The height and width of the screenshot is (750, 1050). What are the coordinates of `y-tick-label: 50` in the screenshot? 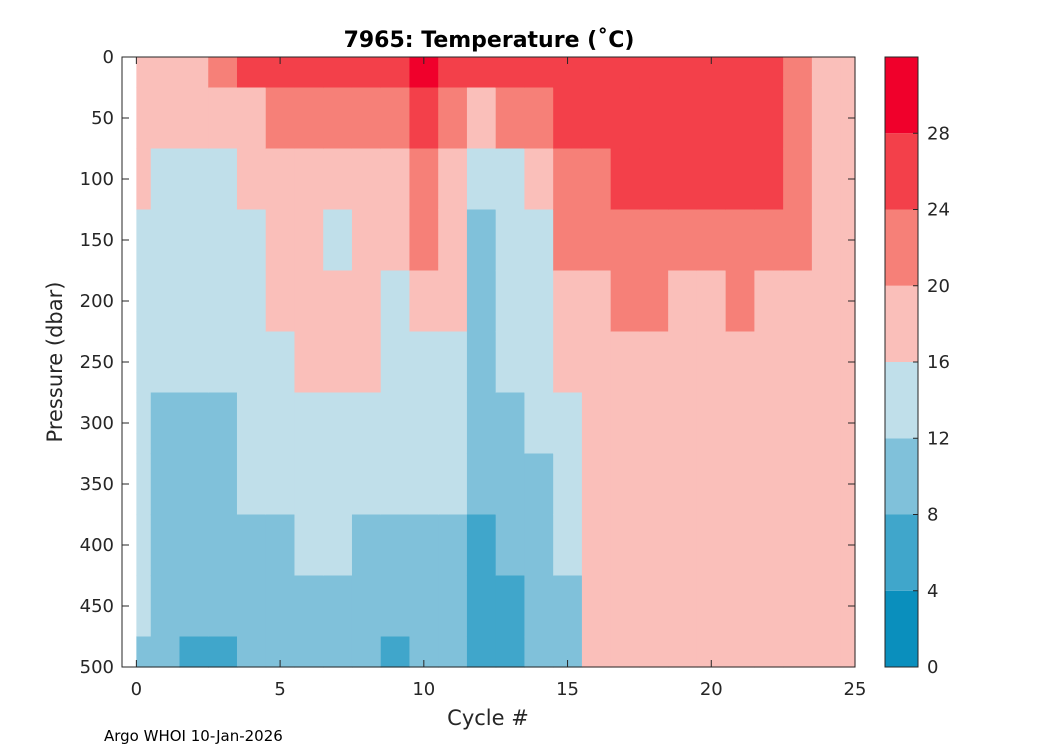 It's located at (102, 118).